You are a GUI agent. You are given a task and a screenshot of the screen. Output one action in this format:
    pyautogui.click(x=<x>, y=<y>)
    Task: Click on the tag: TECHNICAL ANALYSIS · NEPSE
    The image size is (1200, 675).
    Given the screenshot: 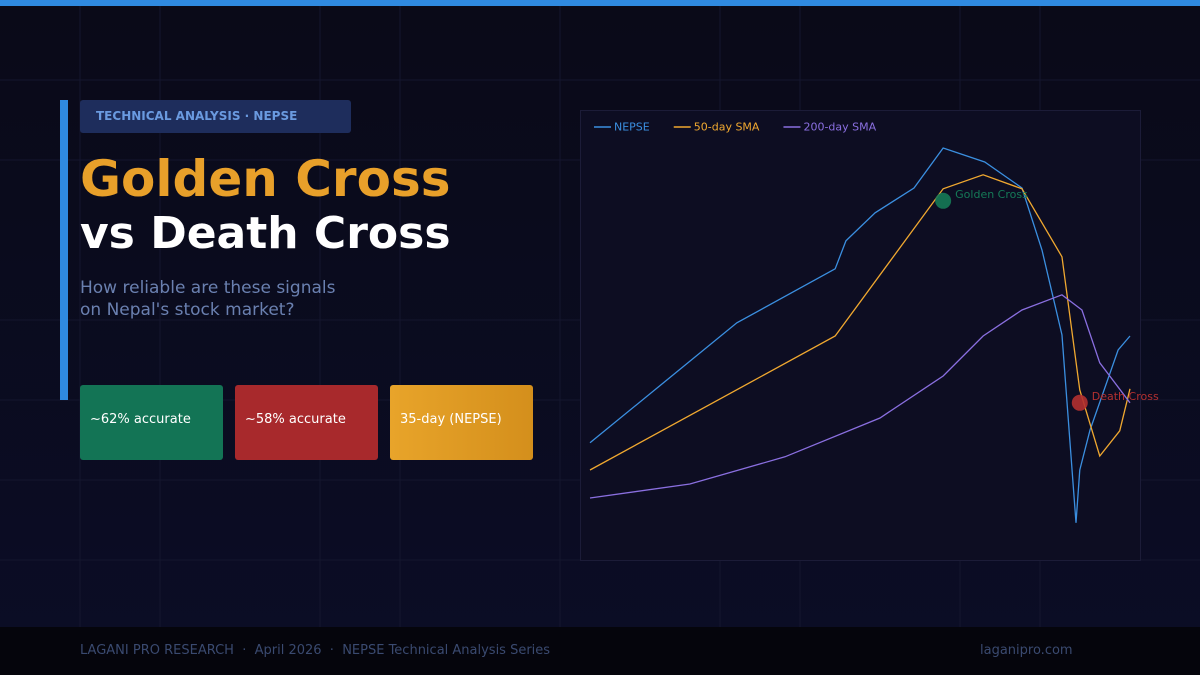 What is the action you would take?
    pyautogui.click(x=215, y=116)
    